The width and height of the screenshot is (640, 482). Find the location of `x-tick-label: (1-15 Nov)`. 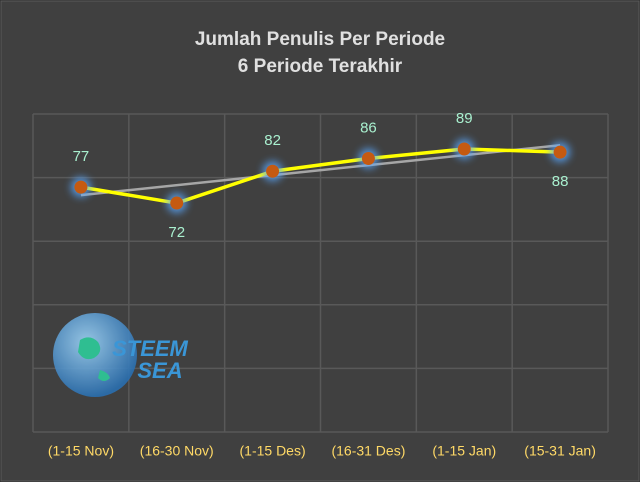

x-tick-label: (1-15 Nov) is located at coordinates (81, 451).